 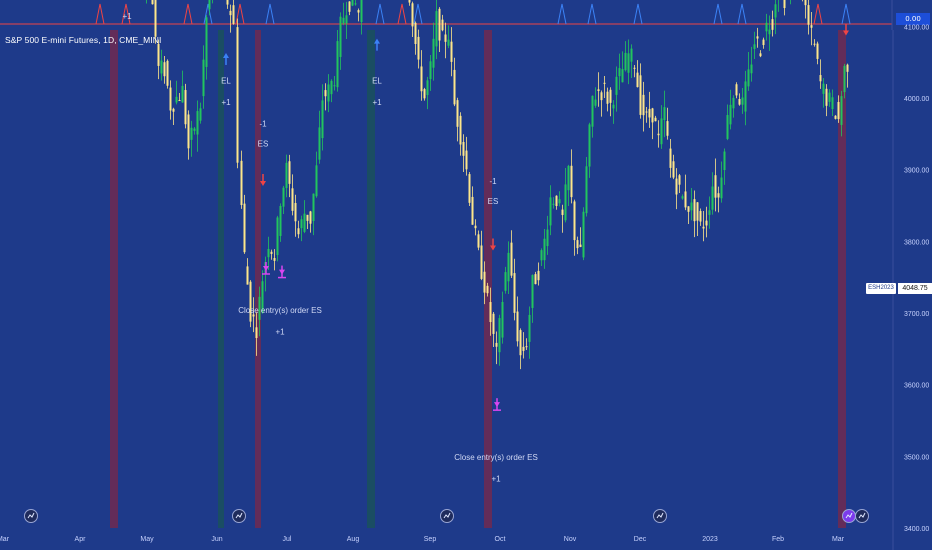 I want to click on trade-label: Close entry(s) order ES, so click(x=280, y=310).